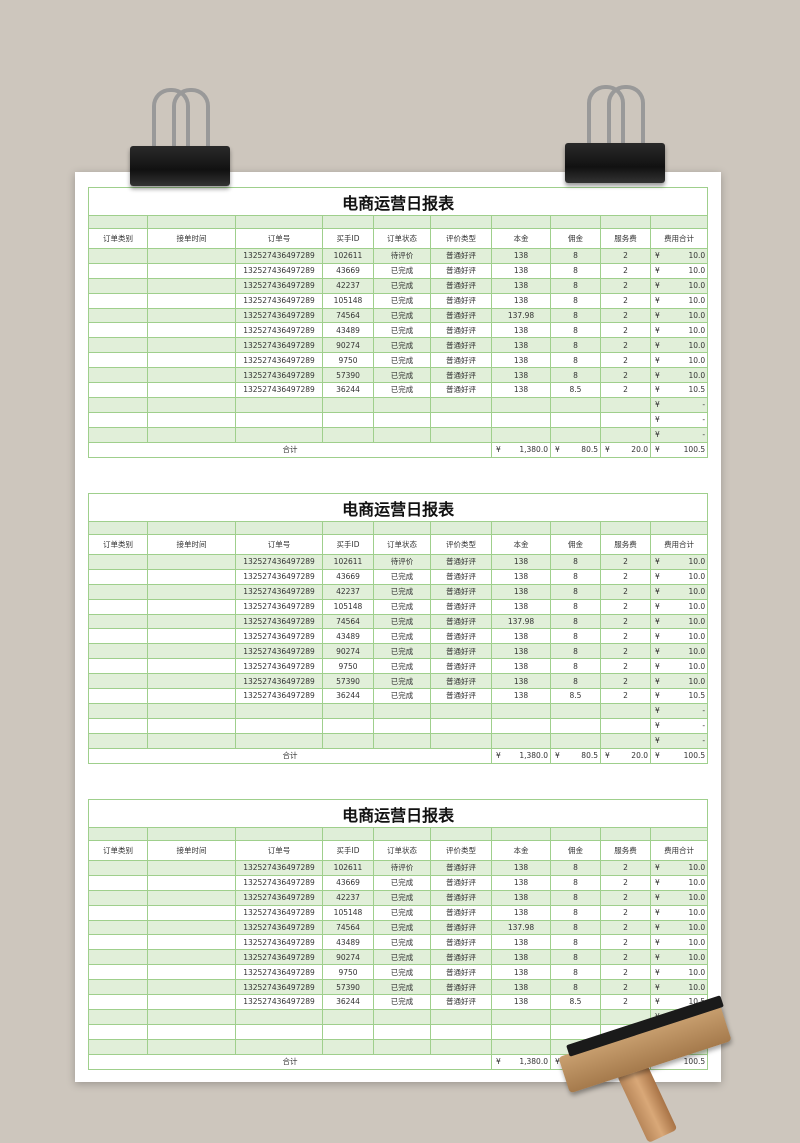 The image size is (800, 1143). What do you see at coordinates (290, 755) in the screenshot?
I see `totals-label: 合计` at bounding box center [290, 755].